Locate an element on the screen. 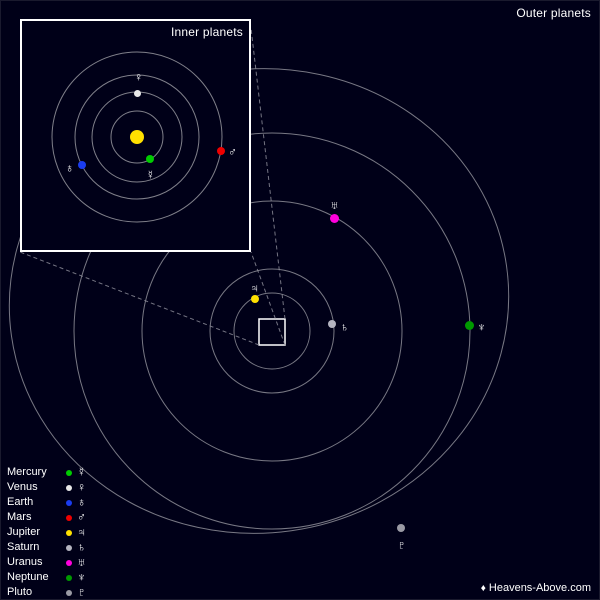 Image resolution: width=600 pixels, height=600 pixels. legend-row-jupiter: Jupiter ♃ is located at coordinates (62, 532).